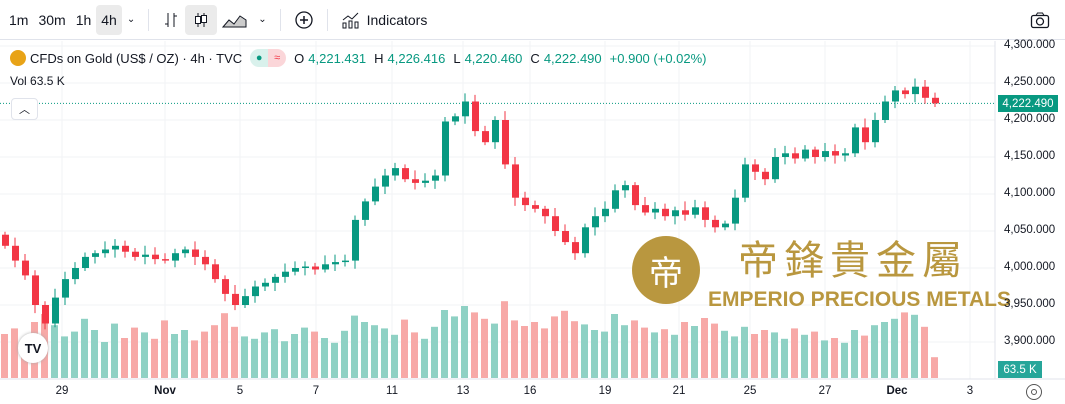 Image resolution: width=1065 pixels, height=404 pixels. Describe the element at coordinates (304, 20) in the screenshot. I see `compare-add-symbol-icon` at that location.